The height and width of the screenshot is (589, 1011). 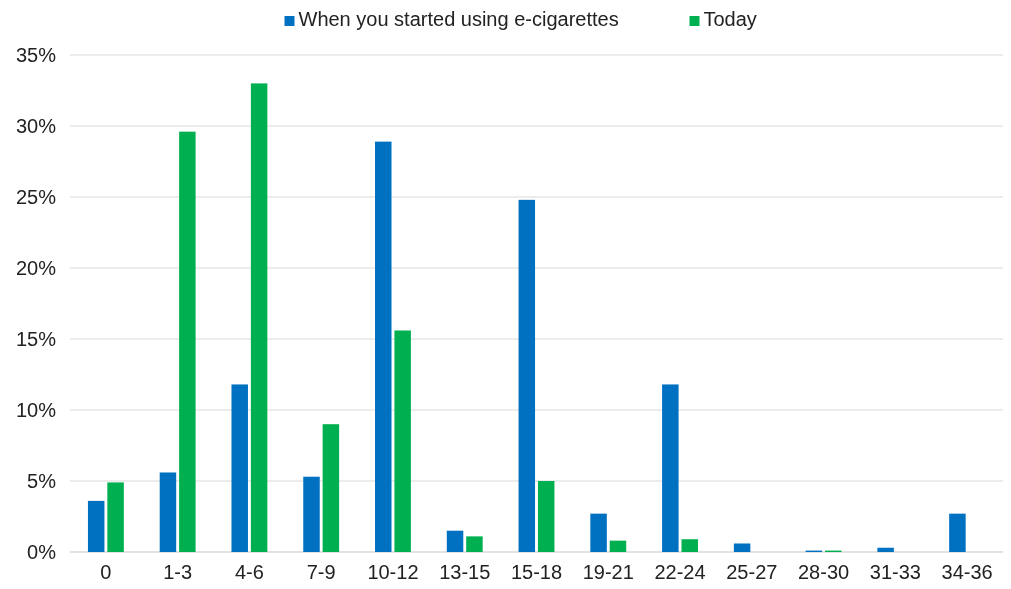 I want to click on x-tick-label: 22-24, so click(x=680, y=572).